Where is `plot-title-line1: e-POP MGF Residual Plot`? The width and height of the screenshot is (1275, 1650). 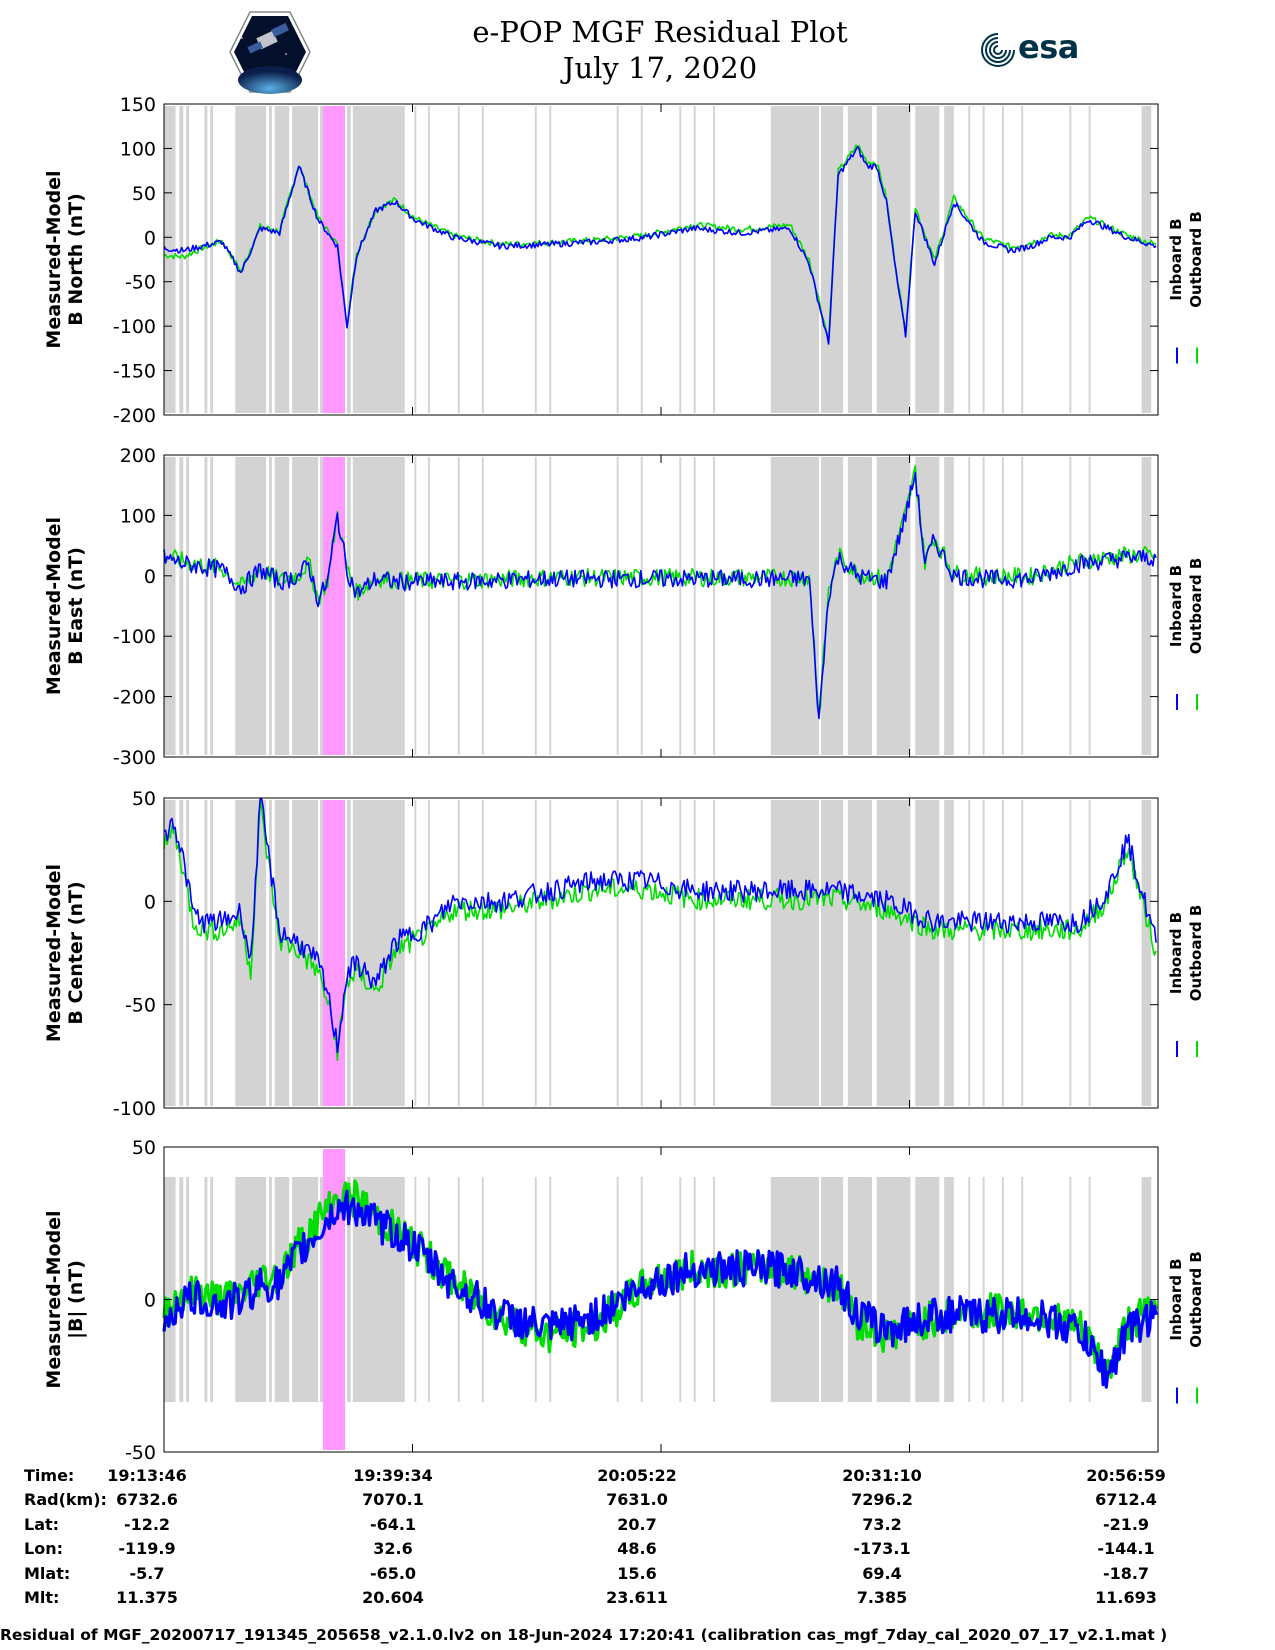 plot-title-line1: e-POP MGF Residual Plot is located at coordinates (660, 32).